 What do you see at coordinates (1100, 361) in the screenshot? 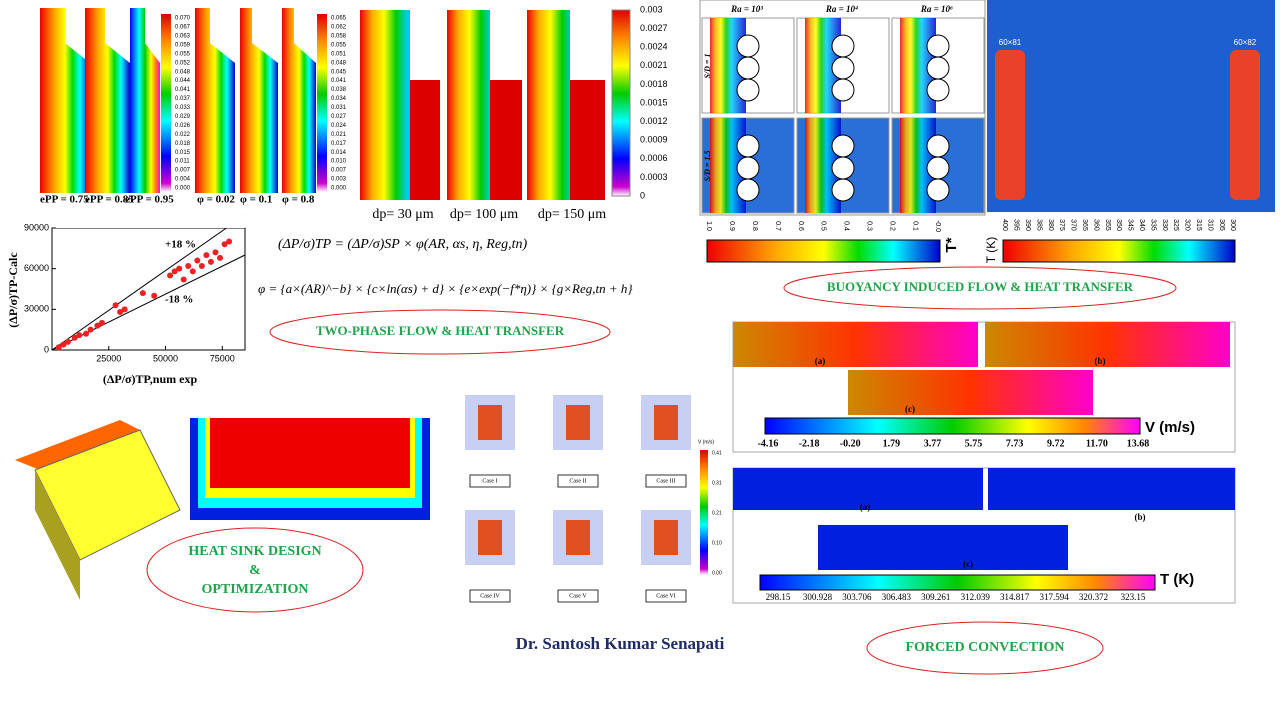
I see `panel-label: (b)` at bounding box center [1100, 361].